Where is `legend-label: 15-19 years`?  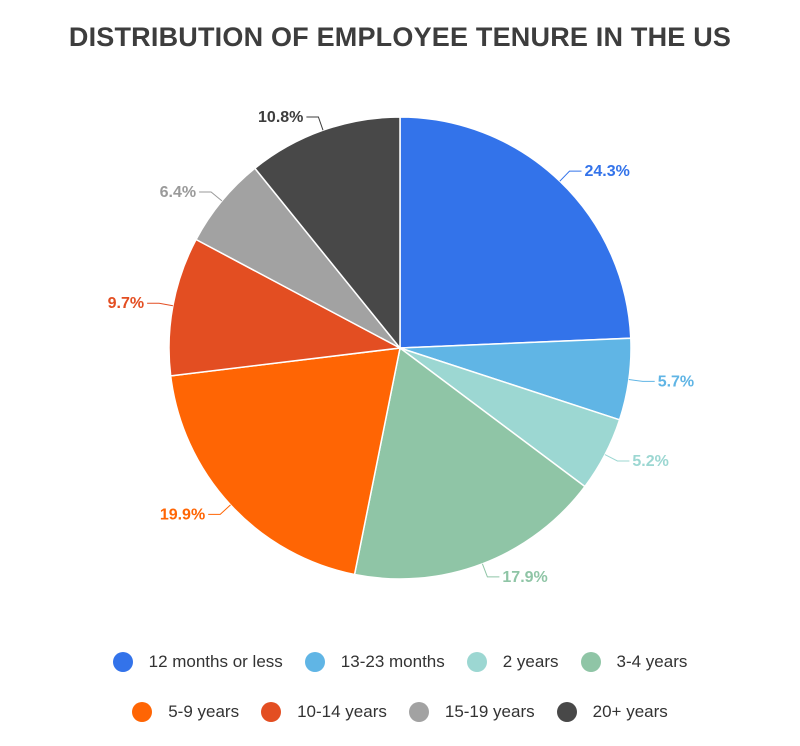
legend-label: 15-19 years is located at coordinates (489, 711).